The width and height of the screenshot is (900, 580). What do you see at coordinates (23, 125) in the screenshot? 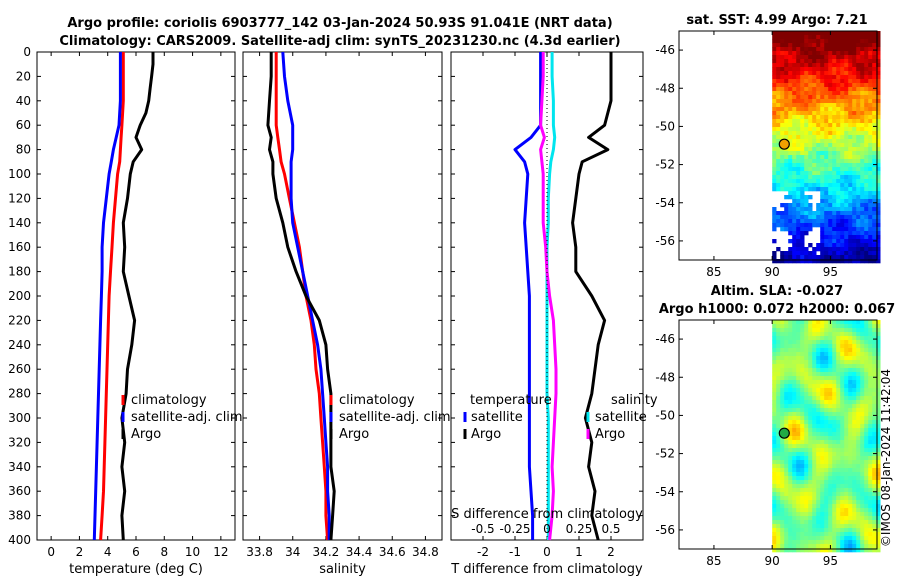
I see `temperature-ytick-label: 60` at bounding box center [23, 125].